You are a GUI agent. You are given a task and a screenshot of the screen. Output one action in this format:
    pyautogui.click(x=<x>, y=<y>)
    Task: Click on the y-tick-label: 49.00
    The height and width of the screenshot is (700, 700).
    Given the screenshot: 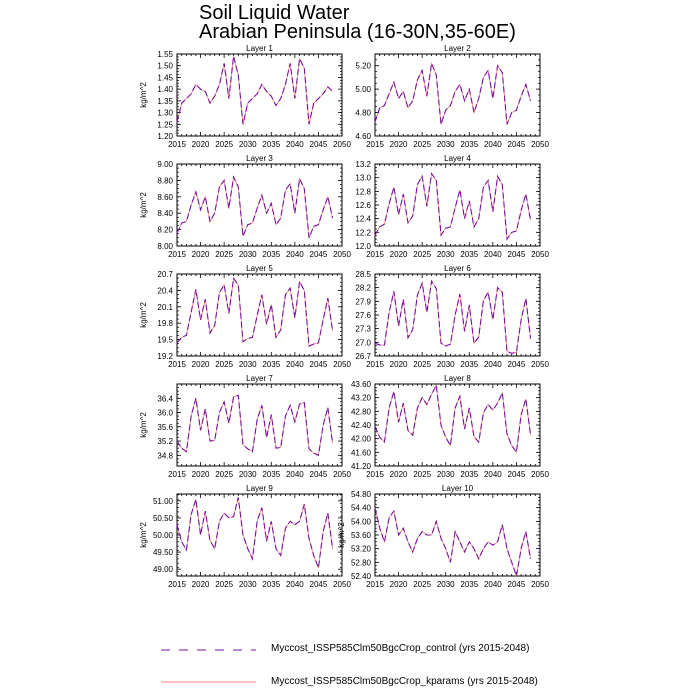 What is the action you would take?
    pyautogui.click(x=163, y=569)
    